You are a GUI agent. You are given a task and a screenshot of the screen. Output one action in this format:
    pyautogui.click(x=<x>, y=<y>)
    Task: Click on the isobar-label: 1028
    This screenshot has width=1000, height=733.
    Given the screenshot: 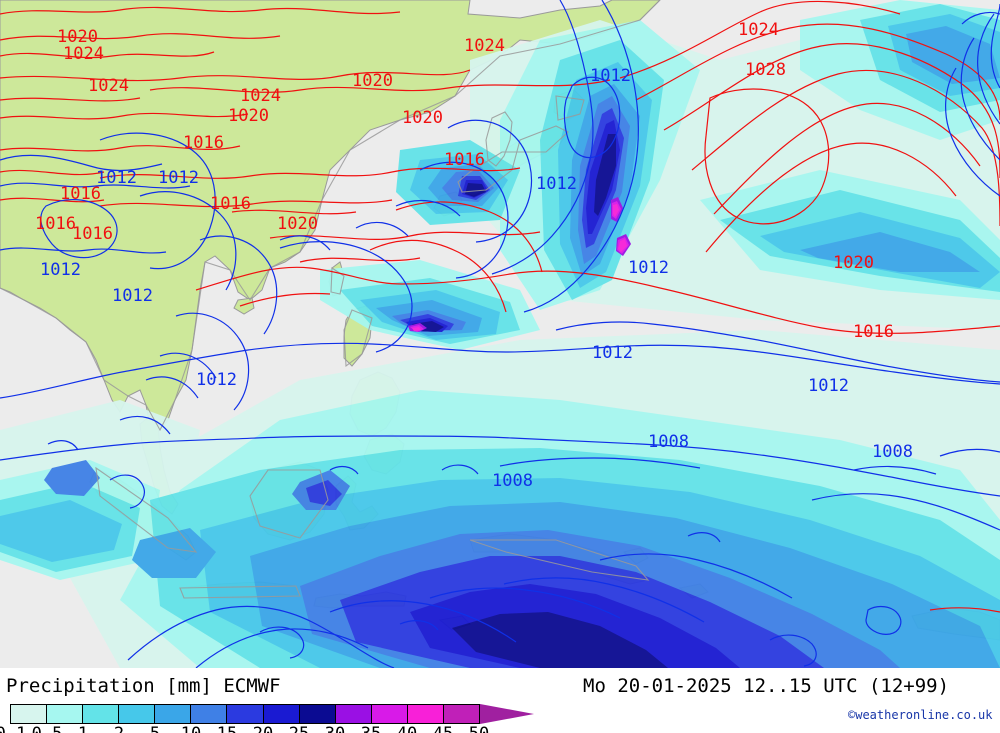 What is the action you would take?
    pyautogui.click(x=765, y=70)
    